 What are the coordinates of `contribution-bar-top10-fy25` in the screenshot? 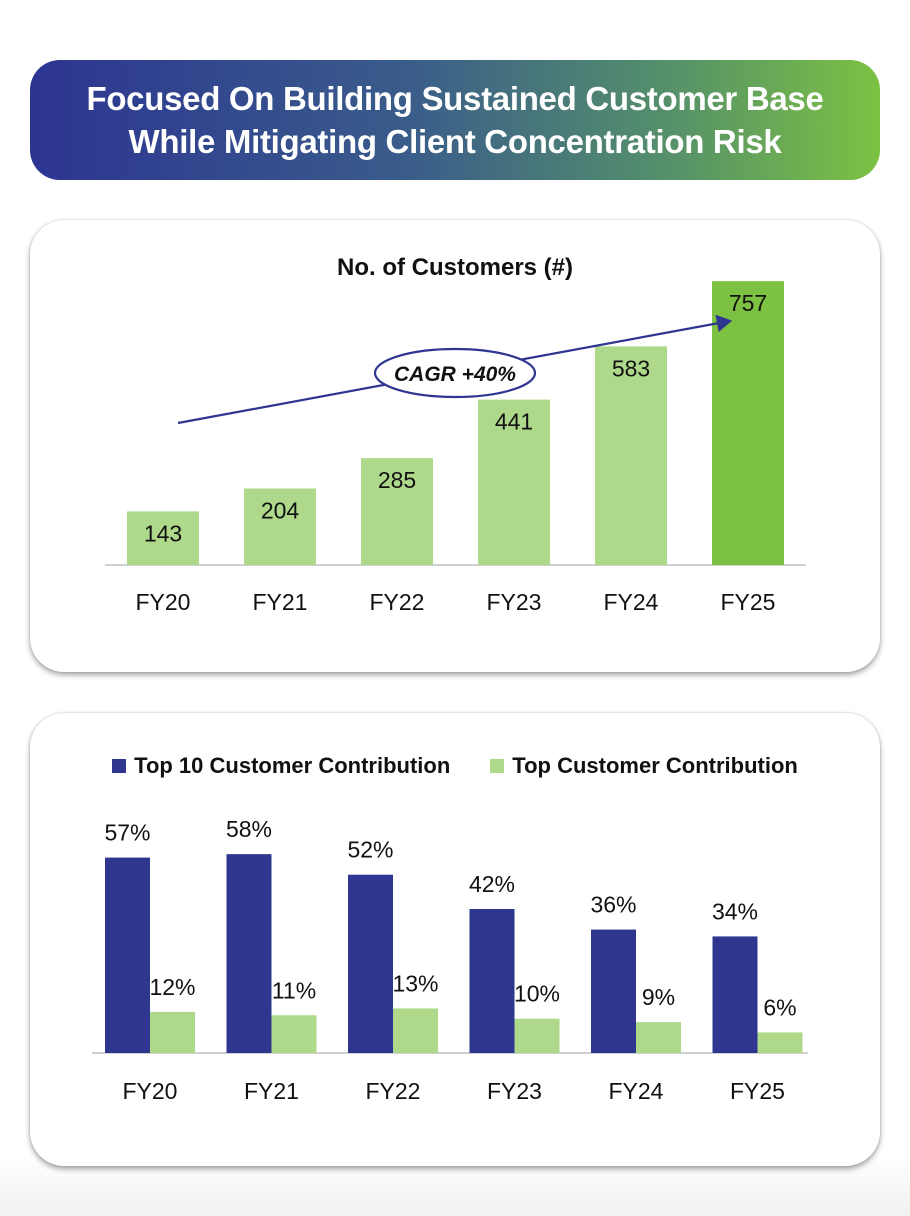 It's located at (735, 994).